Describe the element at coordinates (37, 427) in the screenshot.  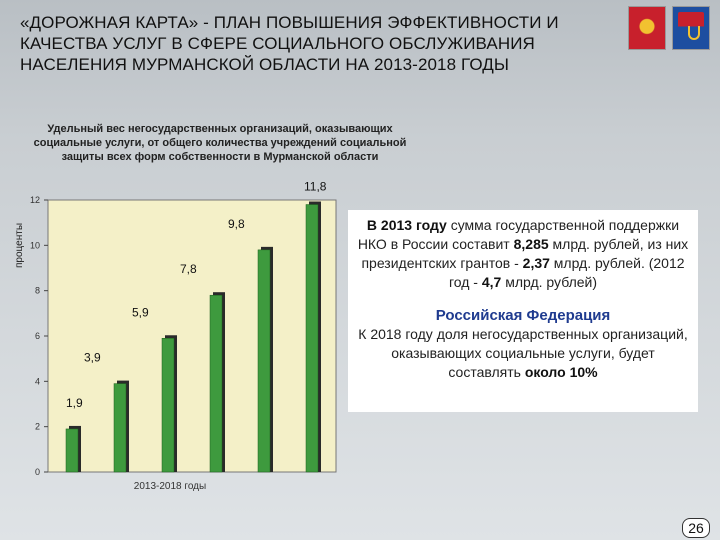
I see `y-tick-label: 2` at that location.